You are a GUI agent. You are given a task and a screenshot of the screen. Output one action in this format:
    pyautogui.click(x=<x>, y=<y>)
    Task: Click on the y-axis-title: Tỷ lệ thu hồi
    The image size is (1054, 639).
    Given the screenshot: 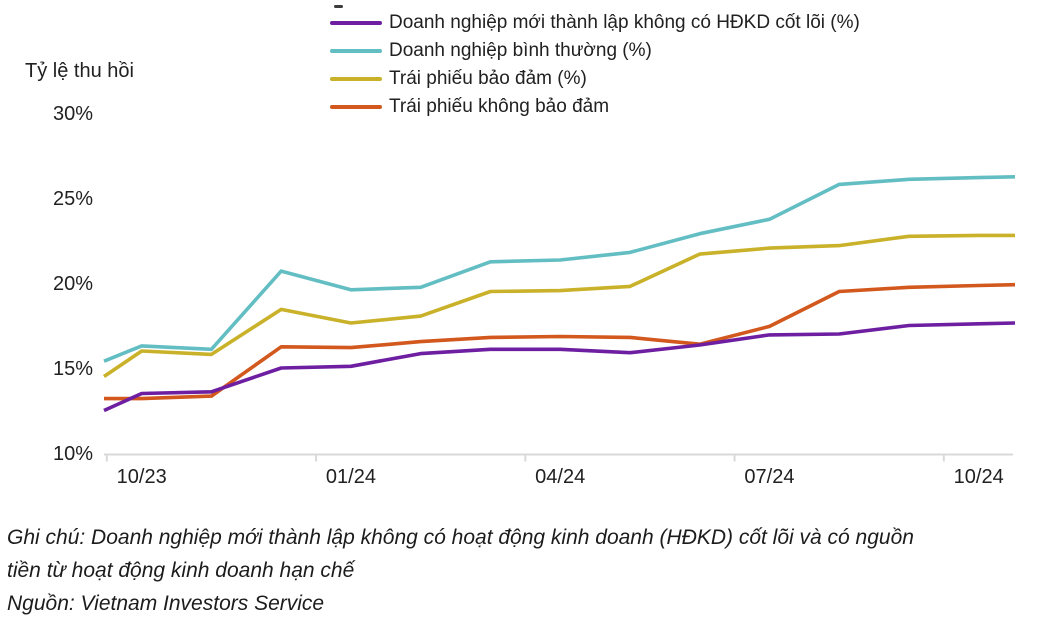 What is the action you would take?
    pyautogui.click(x=79, y=71)
    